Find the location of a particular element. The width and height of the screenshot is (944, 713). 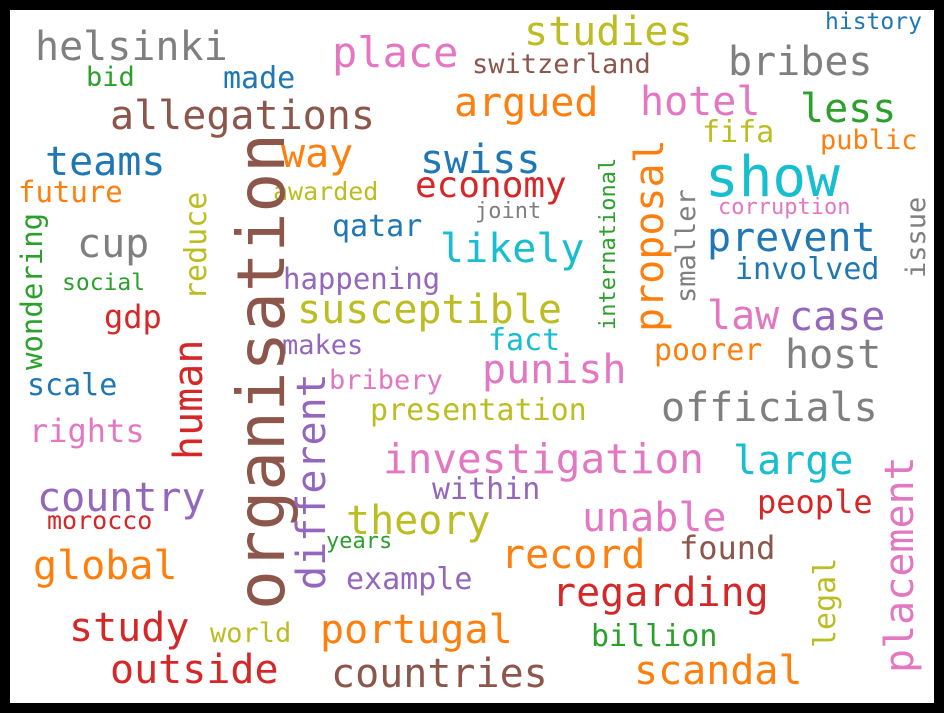

word: bribes is located at coordinates (800, 62).